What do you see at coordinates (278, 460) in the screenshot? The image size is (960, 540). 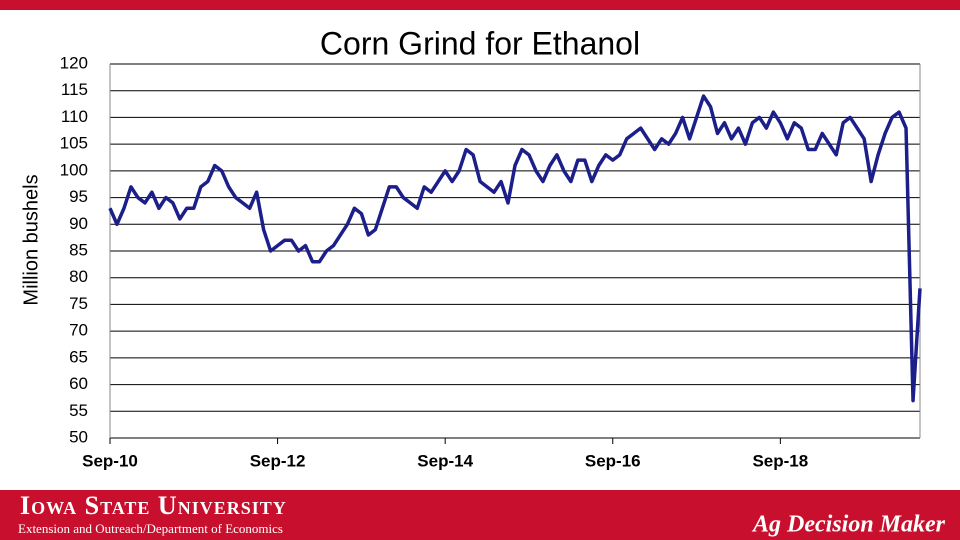 I see `x-tick-label: Sep-12` at bounding box center [278, 460].